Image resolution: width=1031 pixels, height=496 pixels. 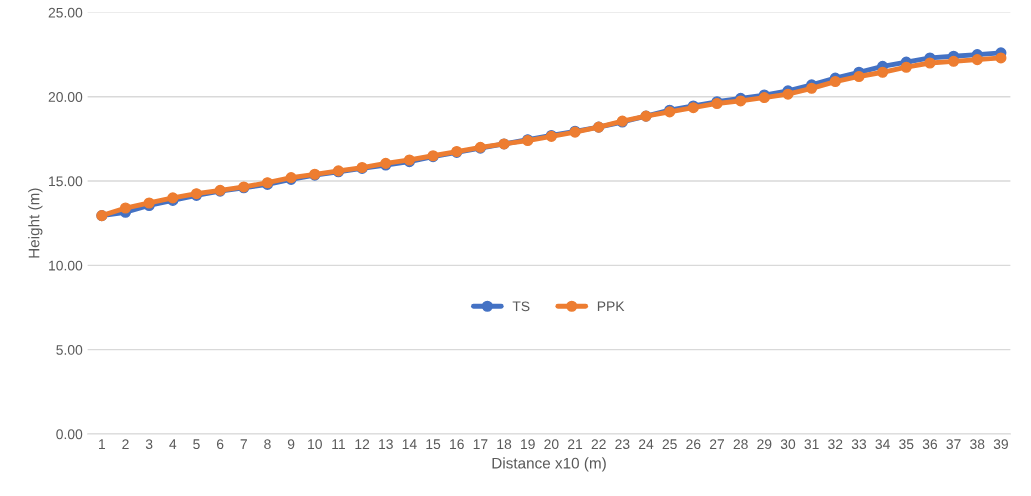 What do you see at coordinates (69, 434) in the screenshot?
I see `y-tick-label: 0.00` at bounding box center [69, 434].